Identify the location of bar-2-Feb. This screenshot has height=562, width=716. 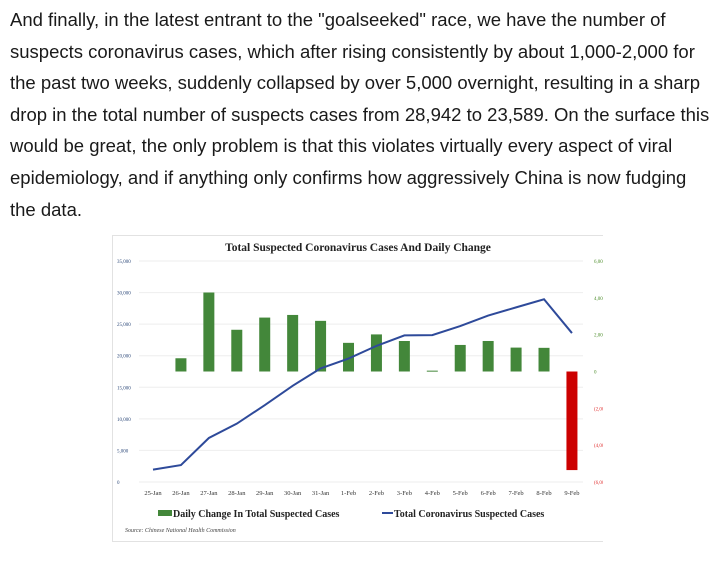
(376, 353).